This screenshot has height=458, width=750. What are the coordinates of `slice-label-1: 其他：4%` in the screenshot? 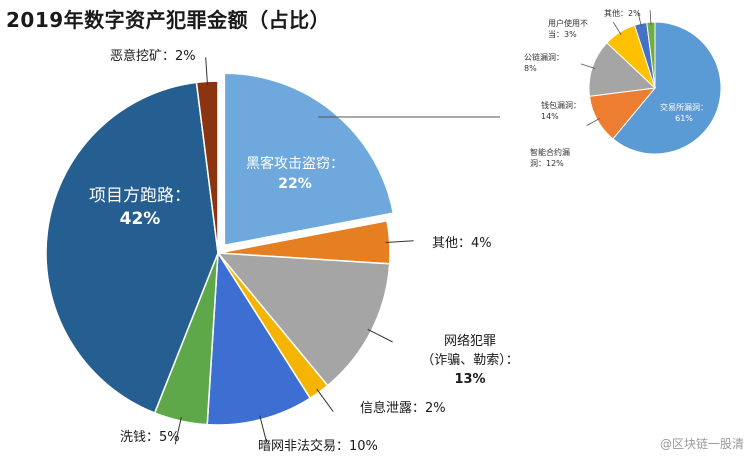 It's located at (462, 243).